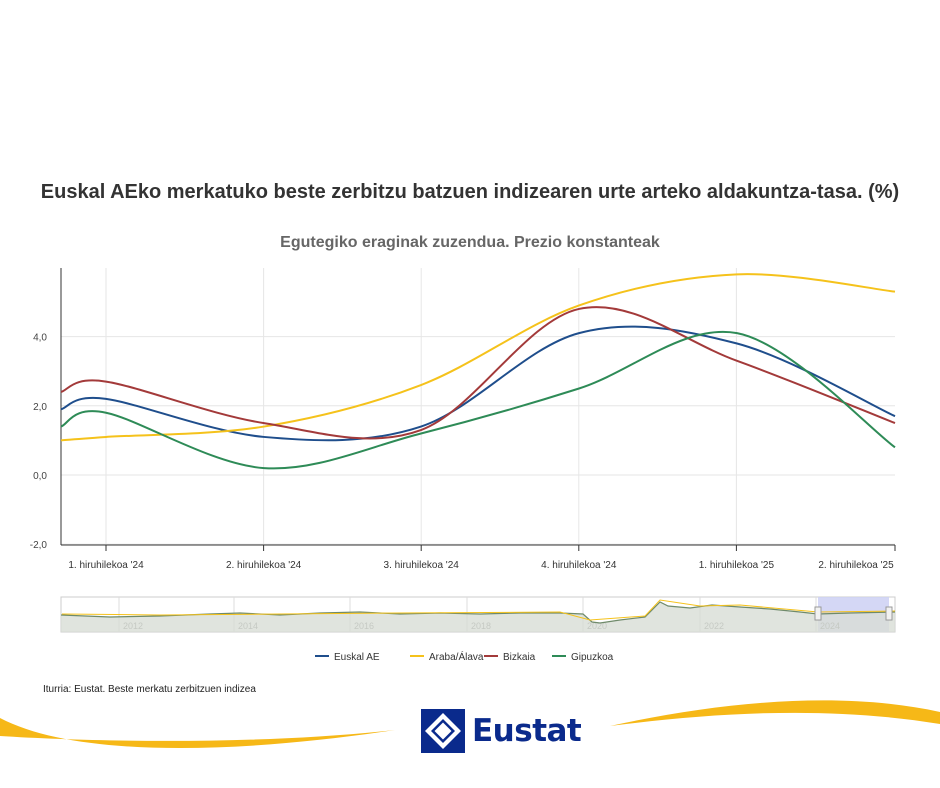 The width and height of the screenshot is (940, 788). What do you see at coordinates (527, 731) in the screenshot?
I see `eustat-logo-text: Eustat` at bounding box center [527, 731].